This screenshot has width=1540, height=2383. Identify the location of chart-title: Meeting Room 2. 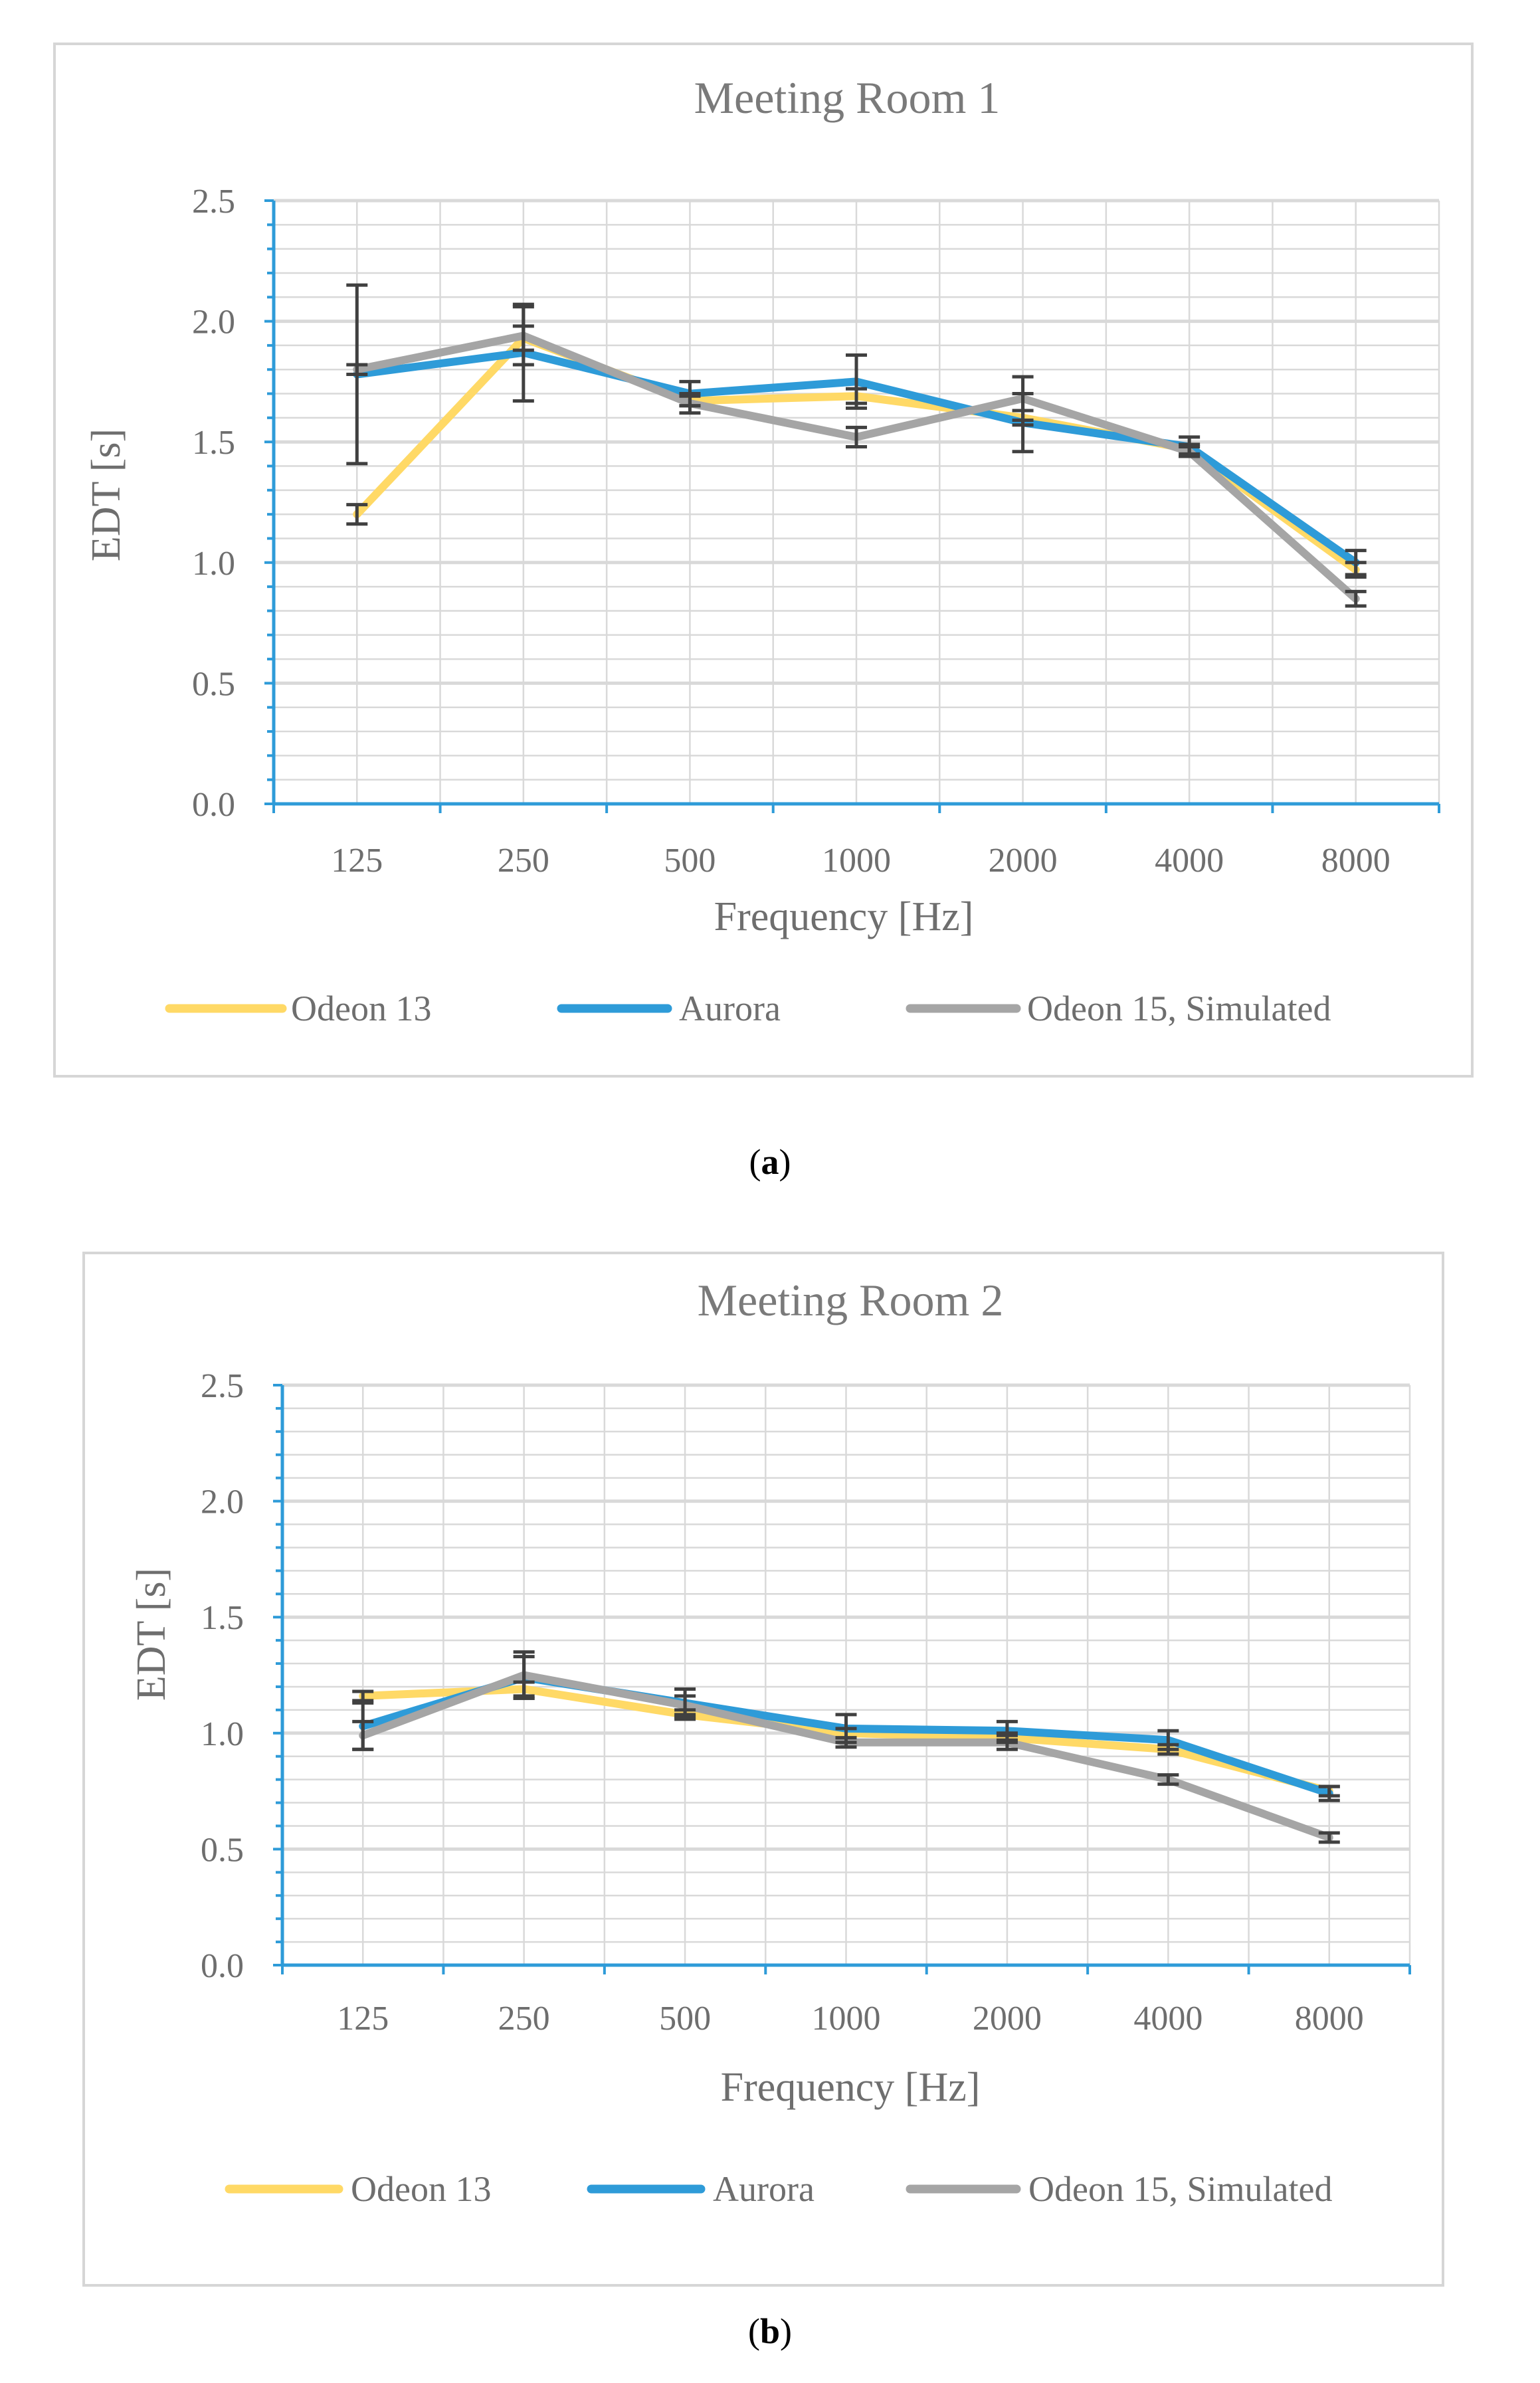
(851, 1300).